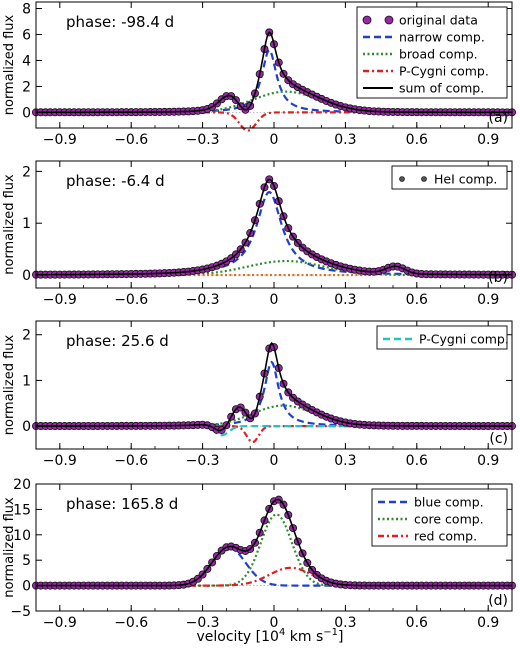 The width and height of the screenshot is (520, 649). I want to click on panel-label: (b), so click(498, 278).